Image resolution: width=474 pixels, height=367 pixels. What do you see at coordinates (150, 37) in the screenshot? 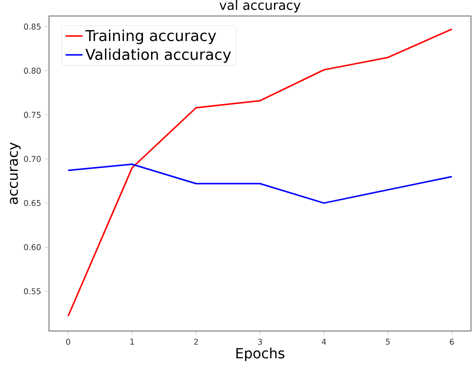
I see `legend-label: Training accuracy` at bounding box center [150, 37].